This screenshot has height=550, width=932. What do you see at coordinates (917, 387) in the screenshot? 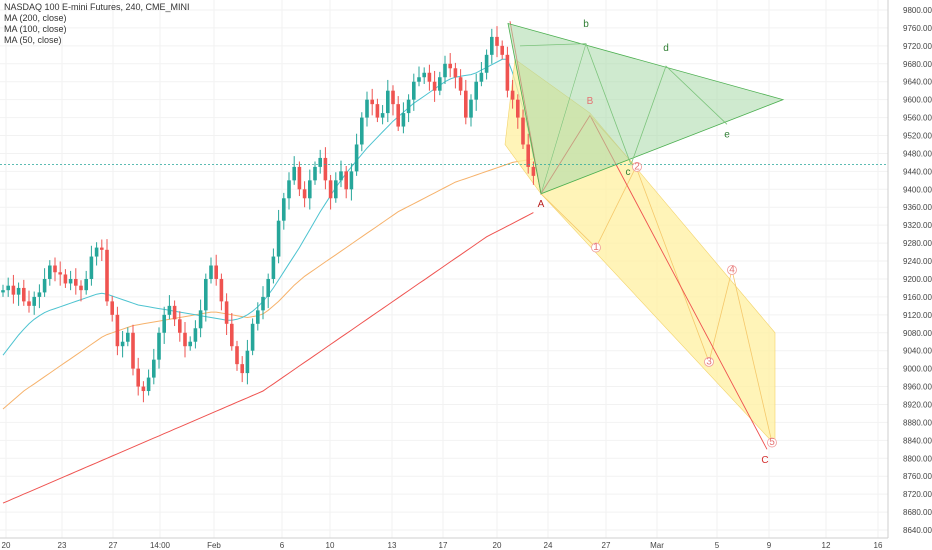
I see `price-tick-label: 8960.00` at bounding box center [917, 387].